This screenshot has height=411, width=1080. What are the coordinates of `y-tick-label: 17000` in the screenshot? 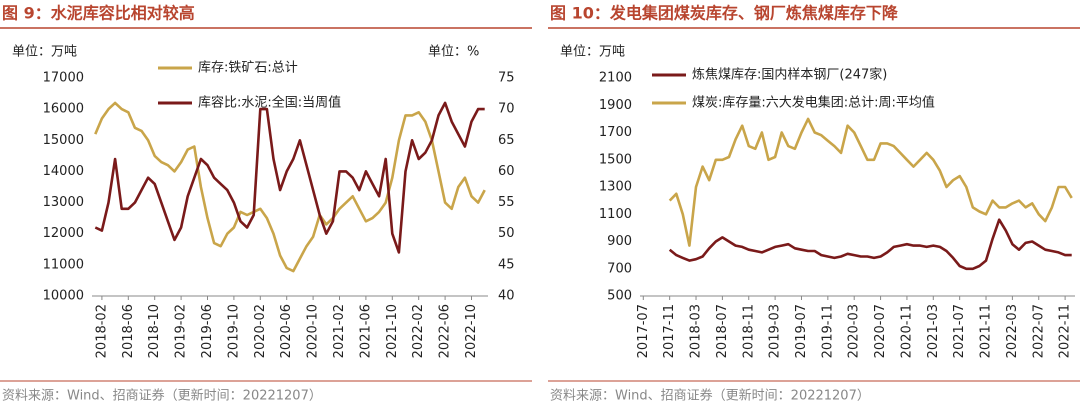 It's located at (63, 78).